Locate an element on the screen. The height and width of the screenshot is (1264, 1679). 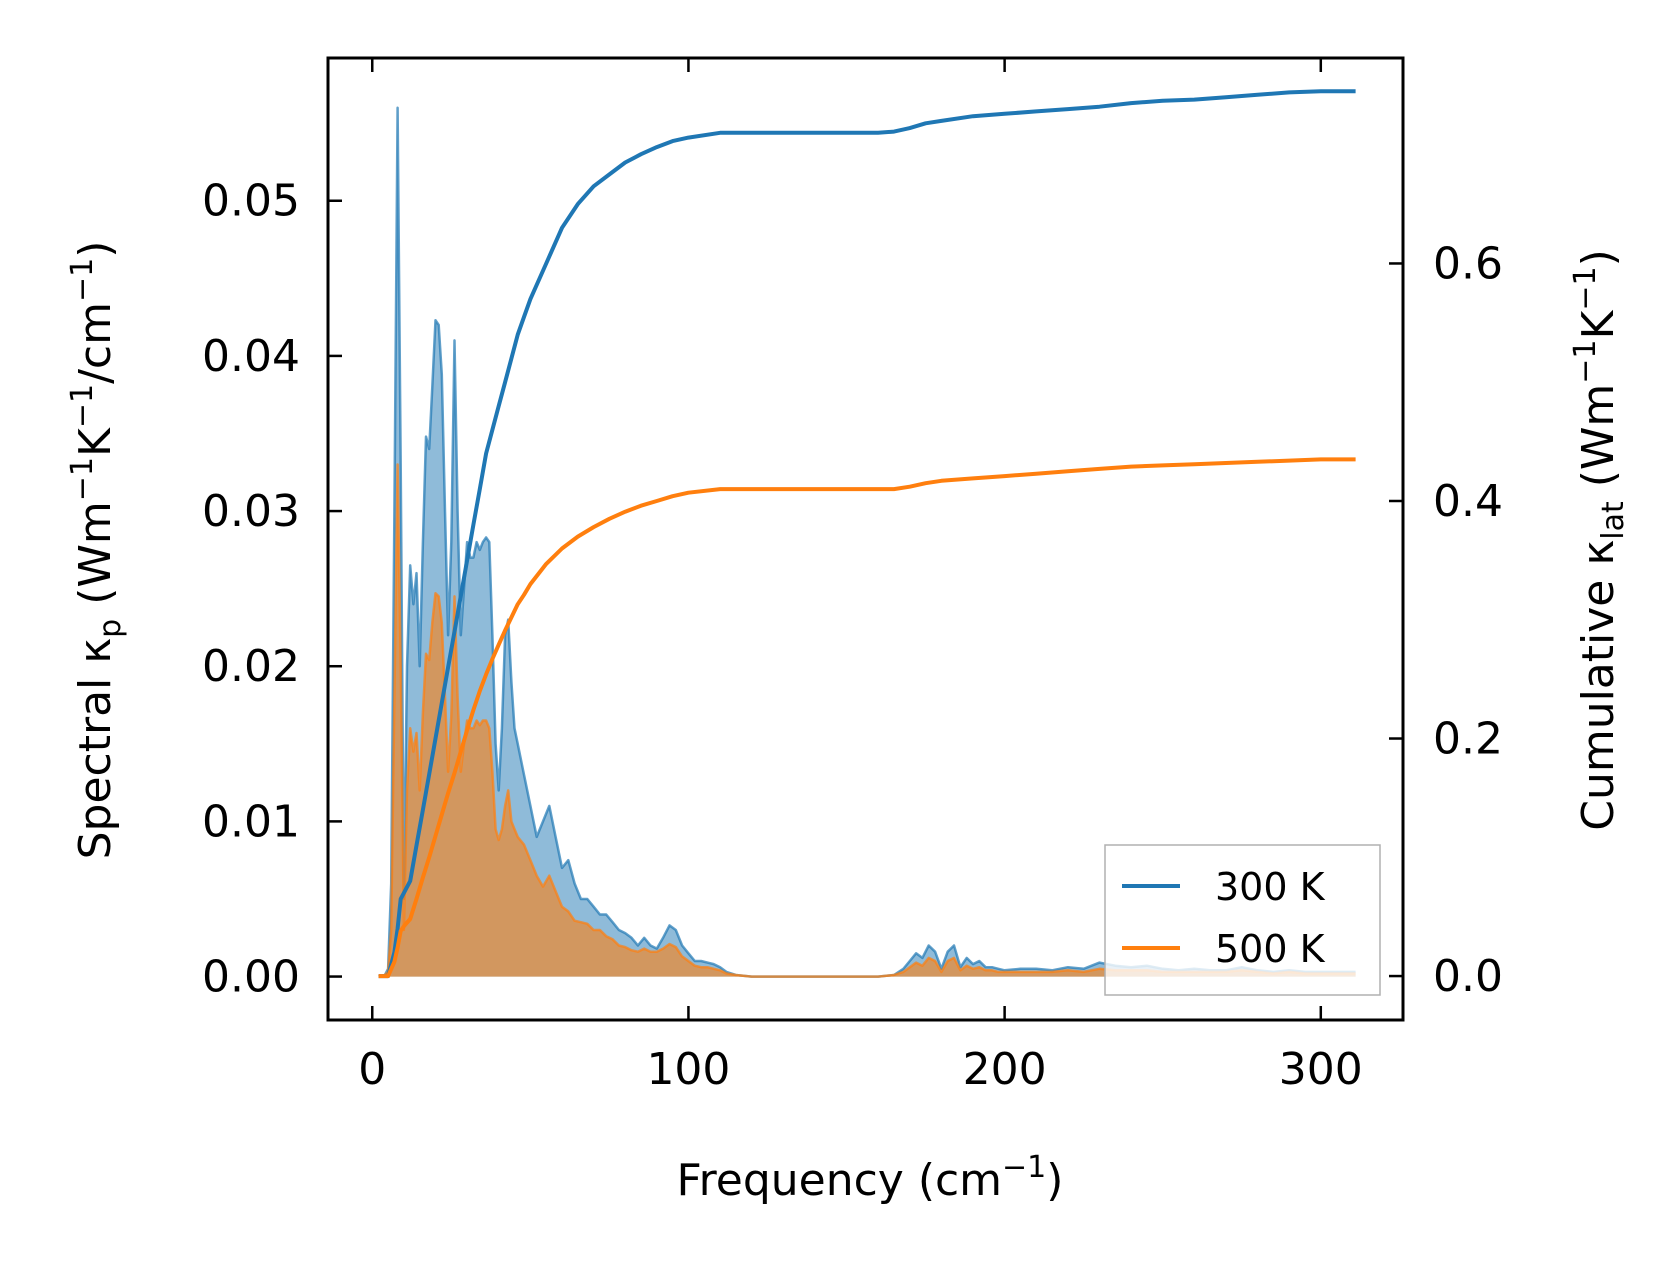
y-left-tick-label: 0.01 is located at coordinates (251, 821).